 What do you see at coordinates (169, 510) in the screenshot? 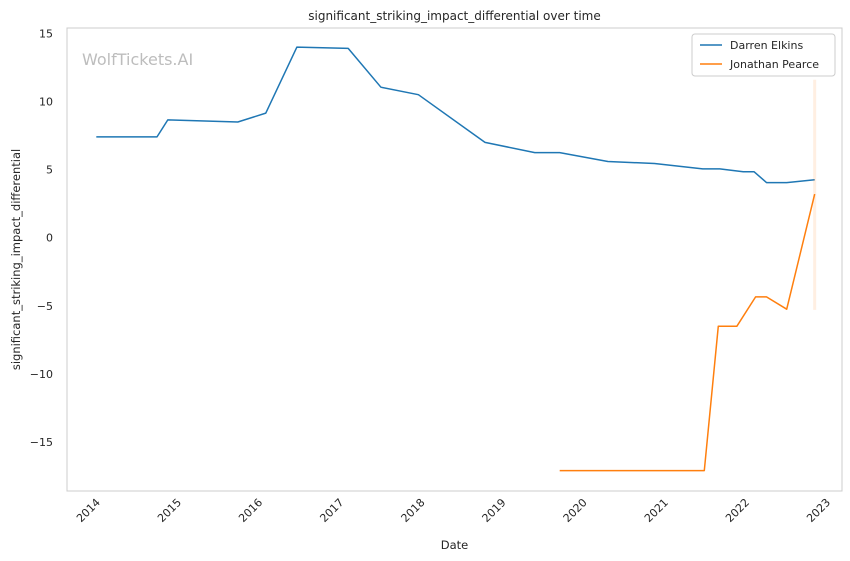
I see `x-tick-label: 2015` at bounding box center [169, 510].